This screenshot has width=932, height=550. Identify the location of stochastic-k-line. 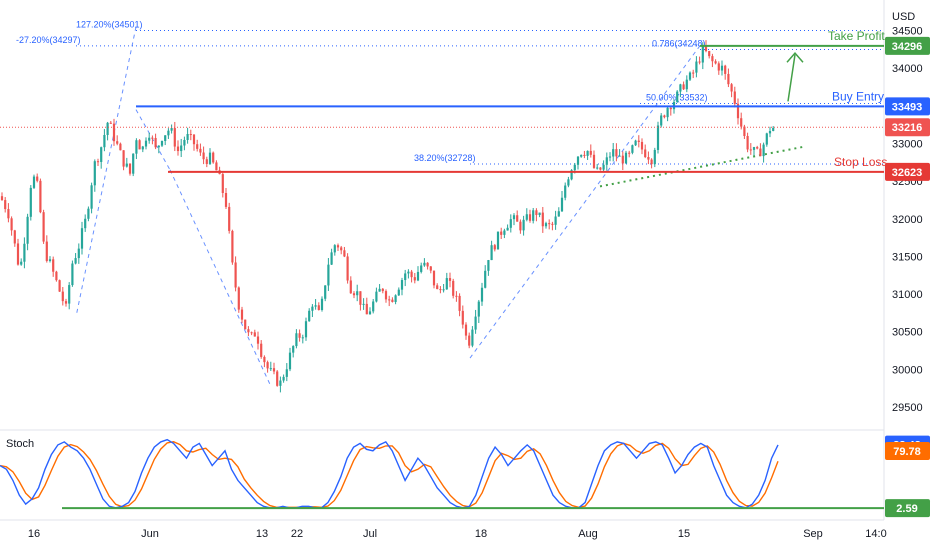
(389, 473).